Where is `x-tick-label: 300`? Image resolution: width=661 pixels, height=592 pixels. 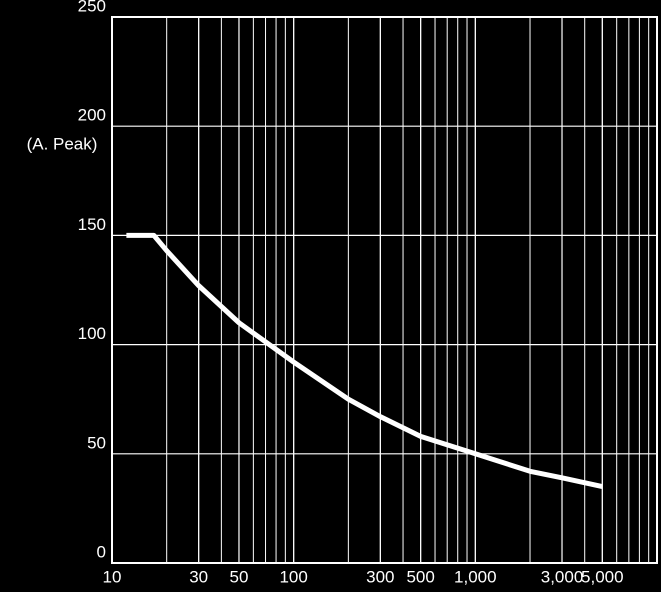 x-tick-label: 300 is located at coordinates (380, 576).